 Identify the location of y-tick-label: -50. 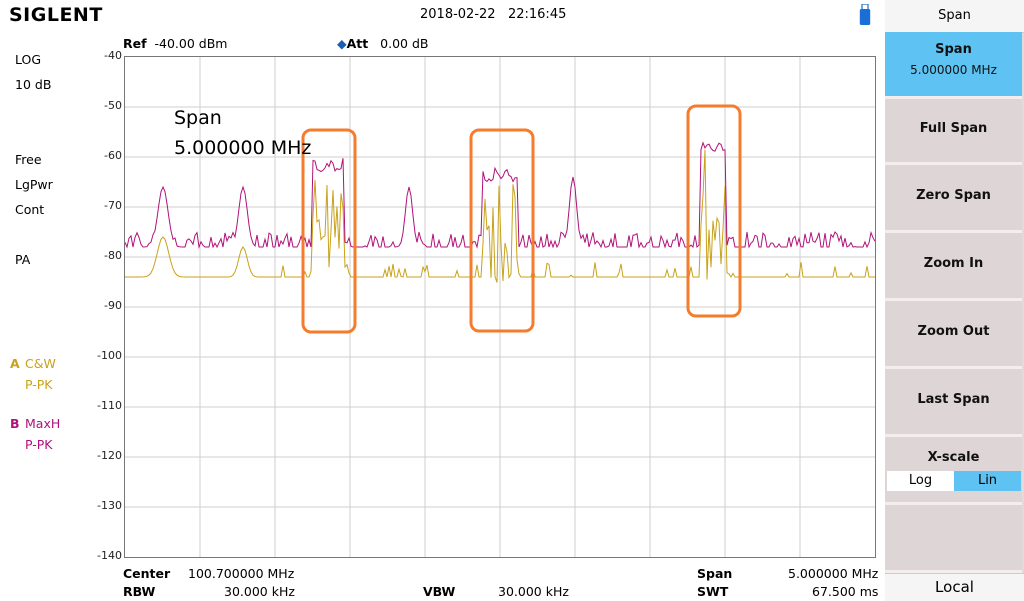
(113, 105).